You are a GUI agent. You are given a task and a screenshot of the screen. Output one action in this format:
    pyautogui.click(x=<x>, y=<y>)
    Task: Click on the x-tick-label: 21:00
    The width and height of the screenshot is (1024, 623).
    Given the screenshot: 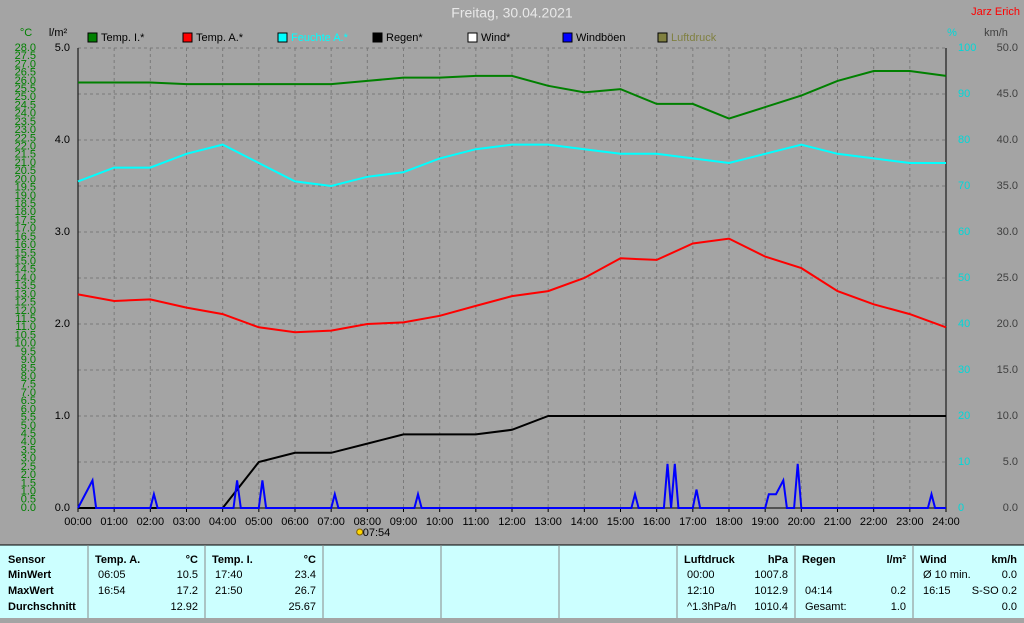 What is the action you would take?
    pyautogui.click(x=838, y=522)
    